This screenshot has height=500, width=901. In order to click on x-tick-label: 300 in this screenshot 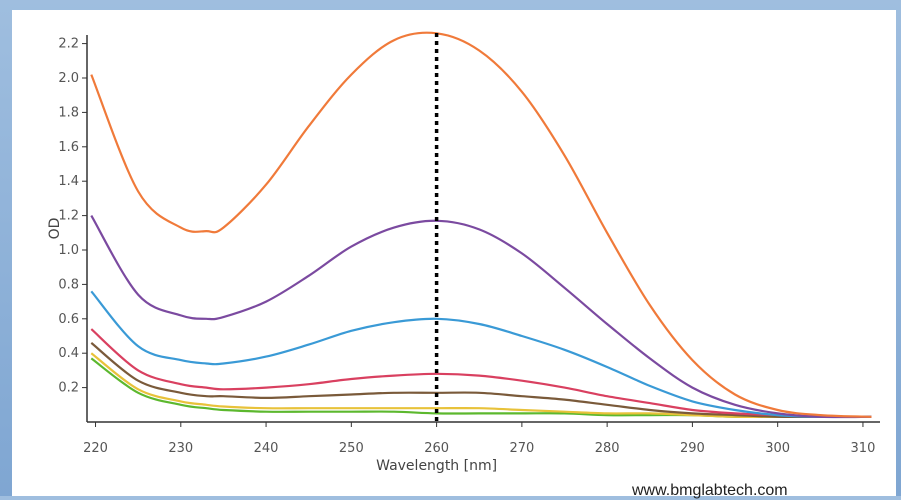, I will do `click(777, 448)`.